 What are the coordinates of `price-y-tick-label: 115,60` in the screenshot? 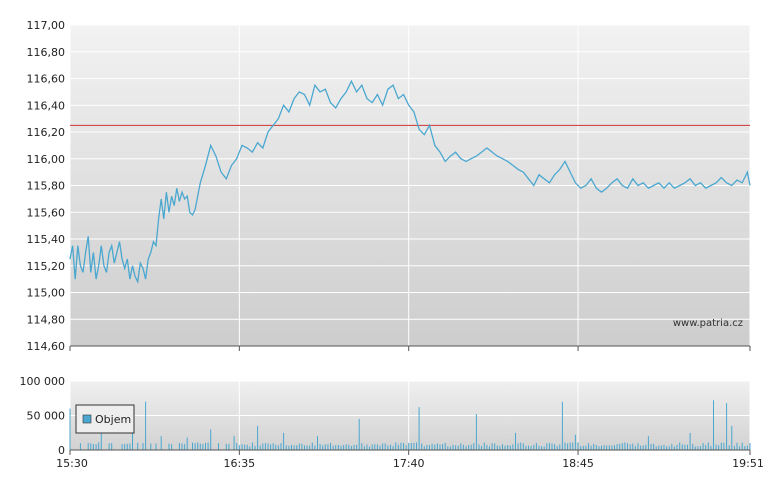 It's located at (46, 212).